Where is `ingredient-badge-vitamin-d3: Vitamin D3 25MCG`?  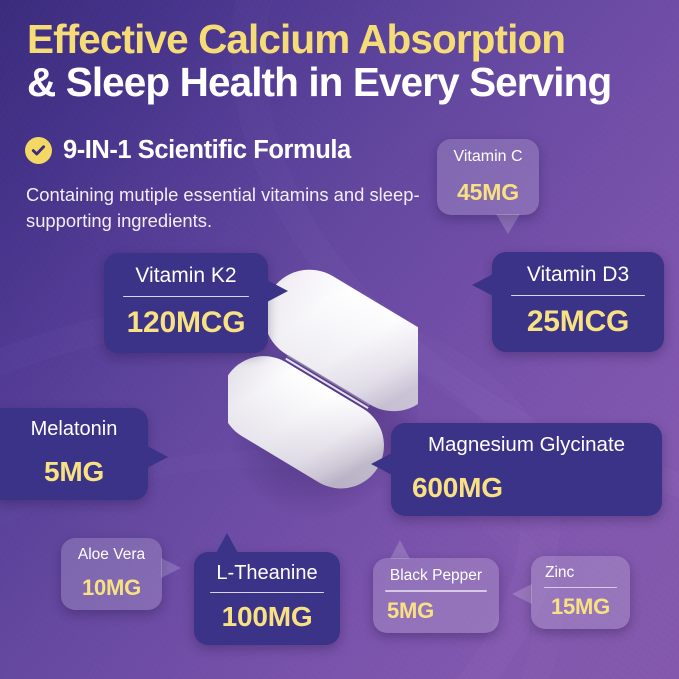
ingredient-badge-vitamin-d3: Vitamin D3 25MCG is located at coordinates (568, 302).